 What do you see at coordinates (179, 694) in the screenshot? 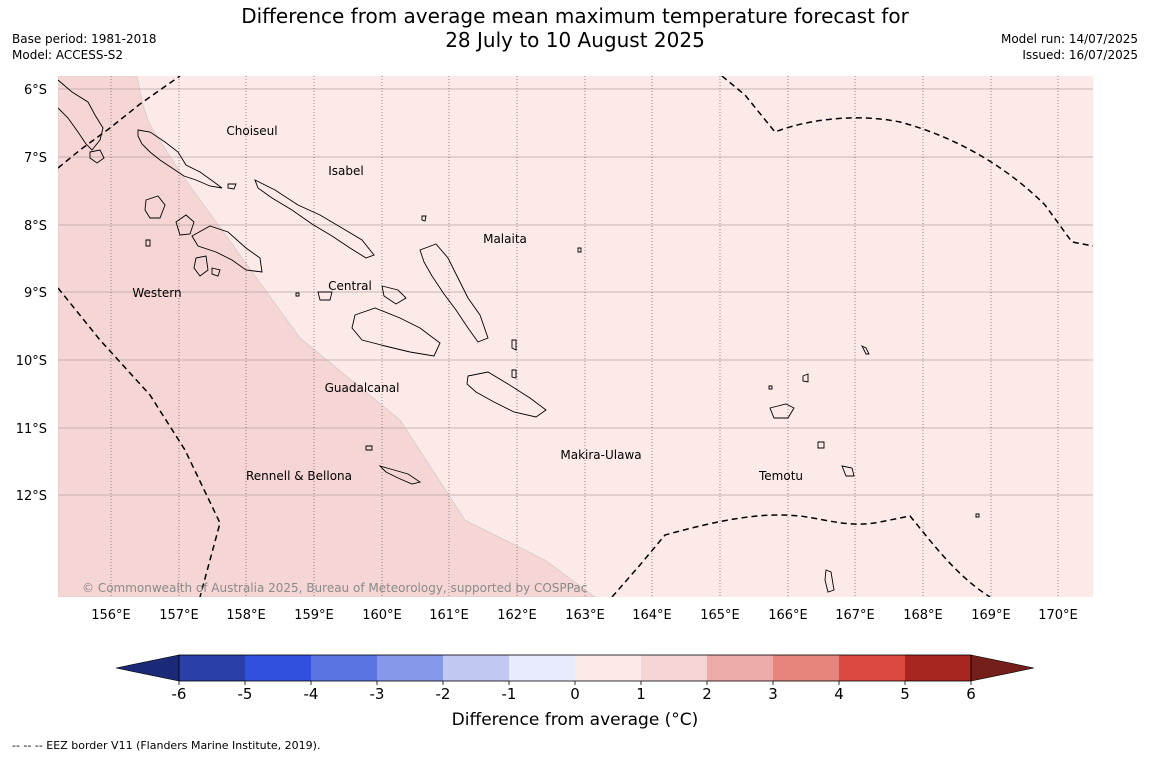
I see `colorbar-tick-label: -6` at bounding box center [179, 694].